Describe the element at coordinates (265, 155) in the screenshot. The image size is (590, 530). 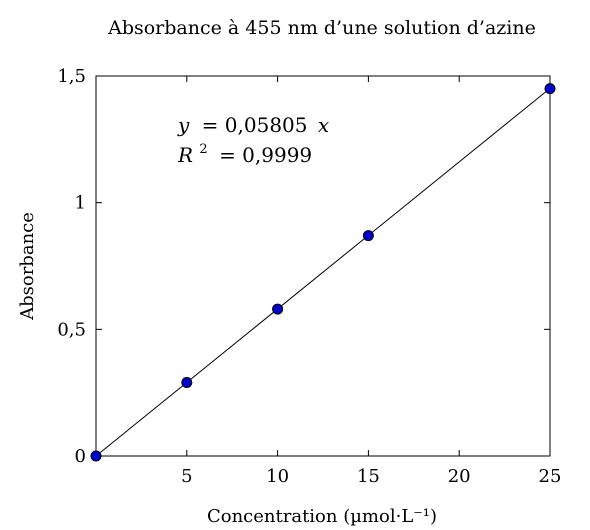
I see `r2-rhs: = 0,9999` at that location.